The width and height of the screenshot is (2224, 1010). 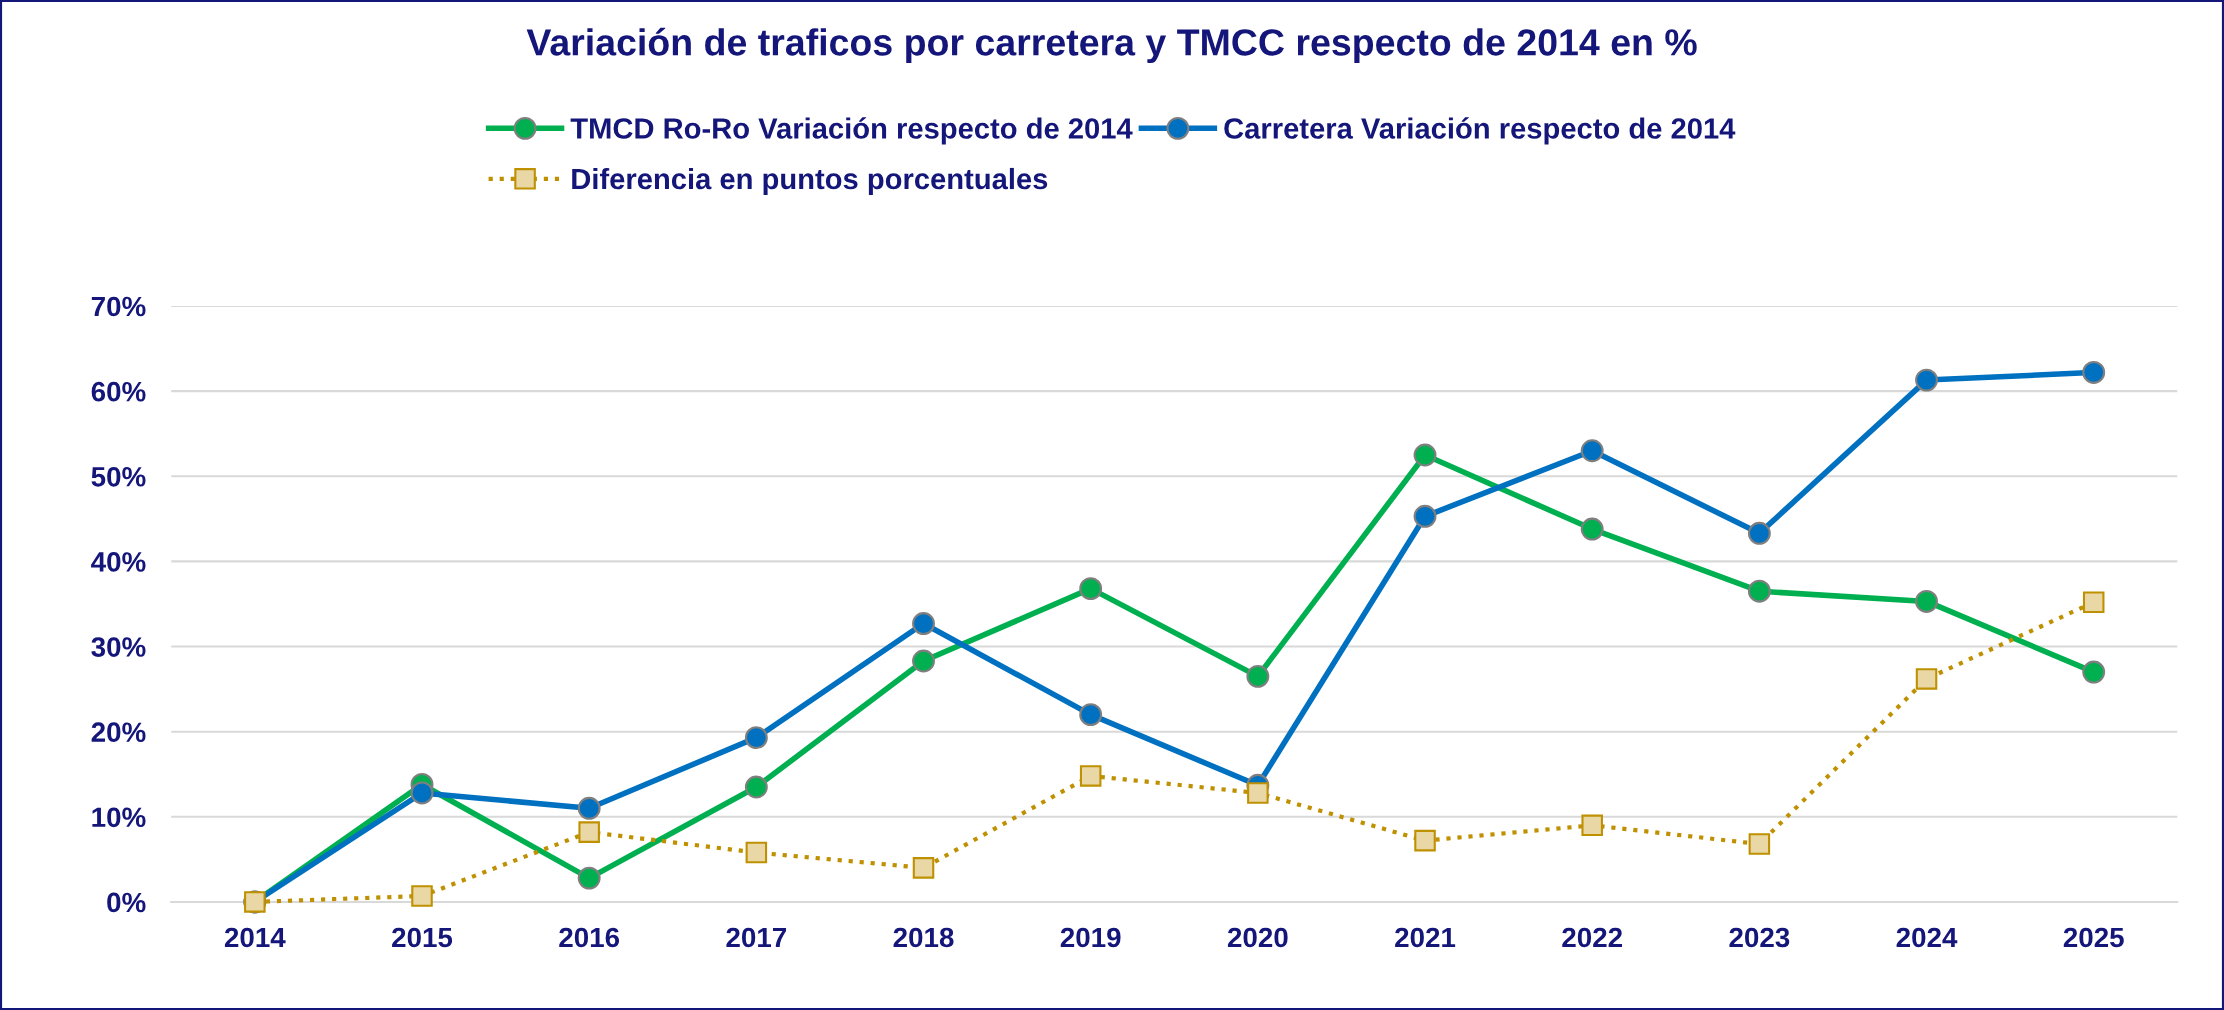 What do you see at coordinates (756, 937) in the screenshot?
I see `x-tick-label: 2017` at bounding box center [756, 937].